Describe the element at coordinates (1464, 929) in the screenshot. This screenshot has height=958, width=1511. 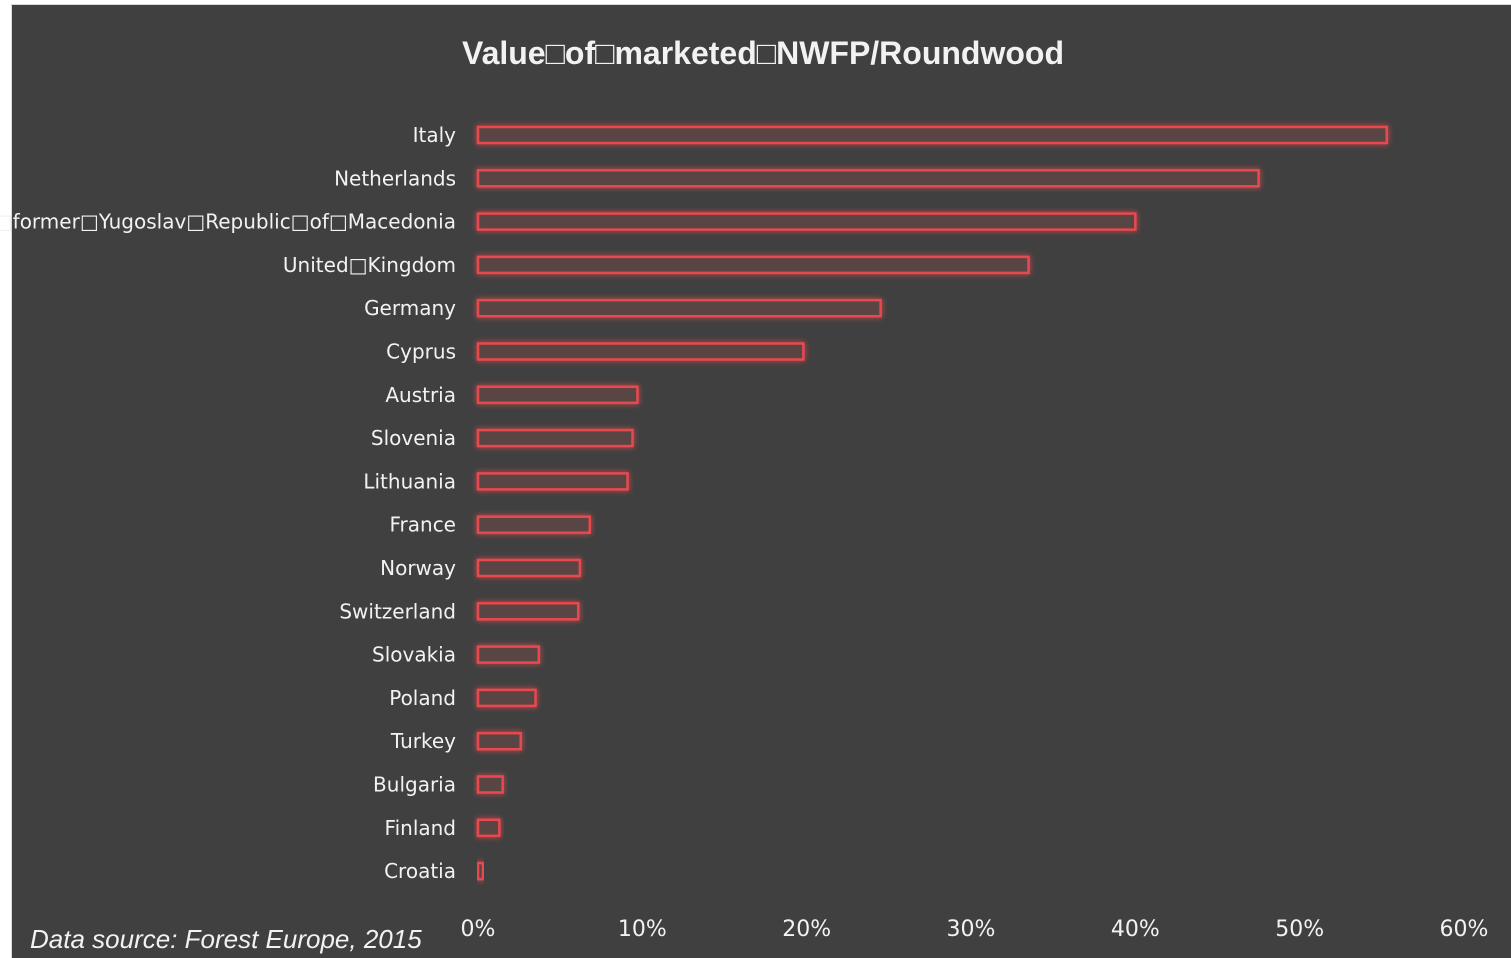
I see `x-tick-label-6: 60%` at that location.